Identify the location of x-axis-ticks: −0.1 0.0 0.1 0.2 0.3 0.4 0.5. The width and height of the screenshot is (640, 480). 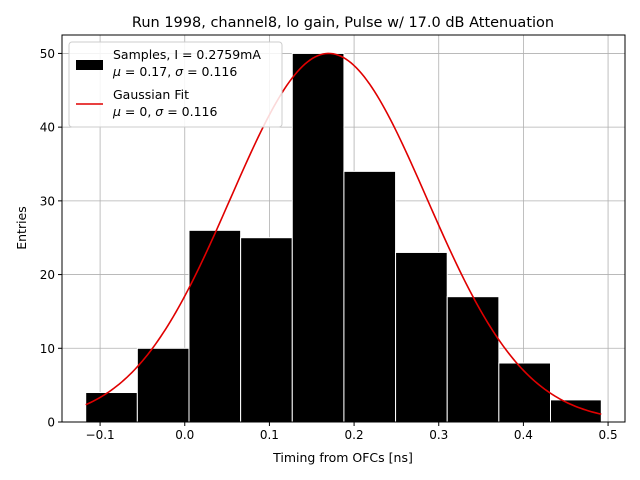
(352, 432).